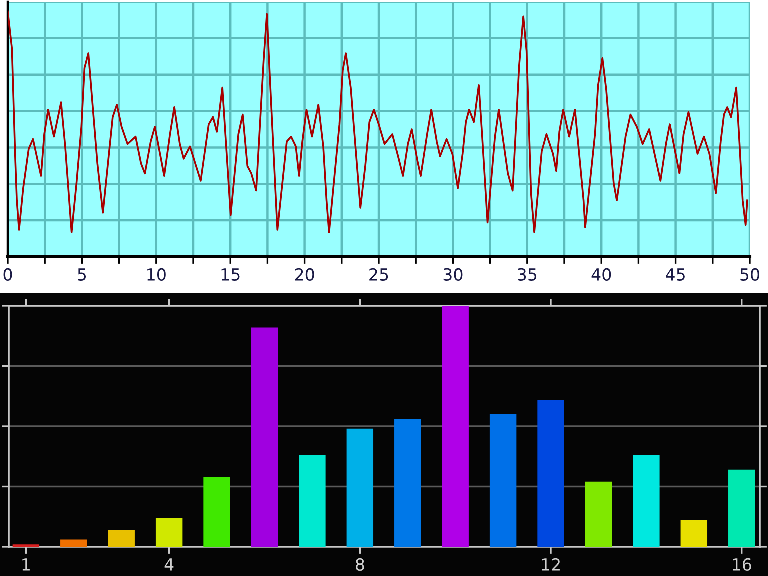 The height and width of the screenshot is (576, 768). I want to click on x-tick-label: 20, so click(304, 275).